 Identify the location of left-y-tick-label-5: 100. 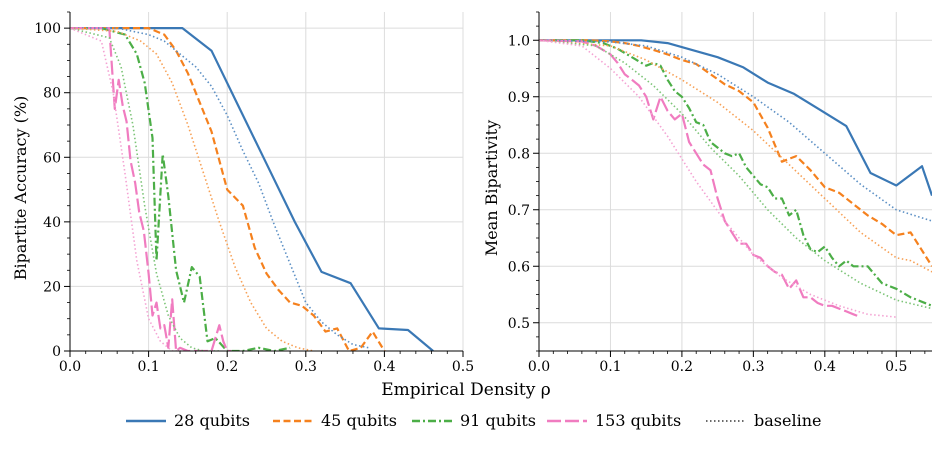
(47, 29).